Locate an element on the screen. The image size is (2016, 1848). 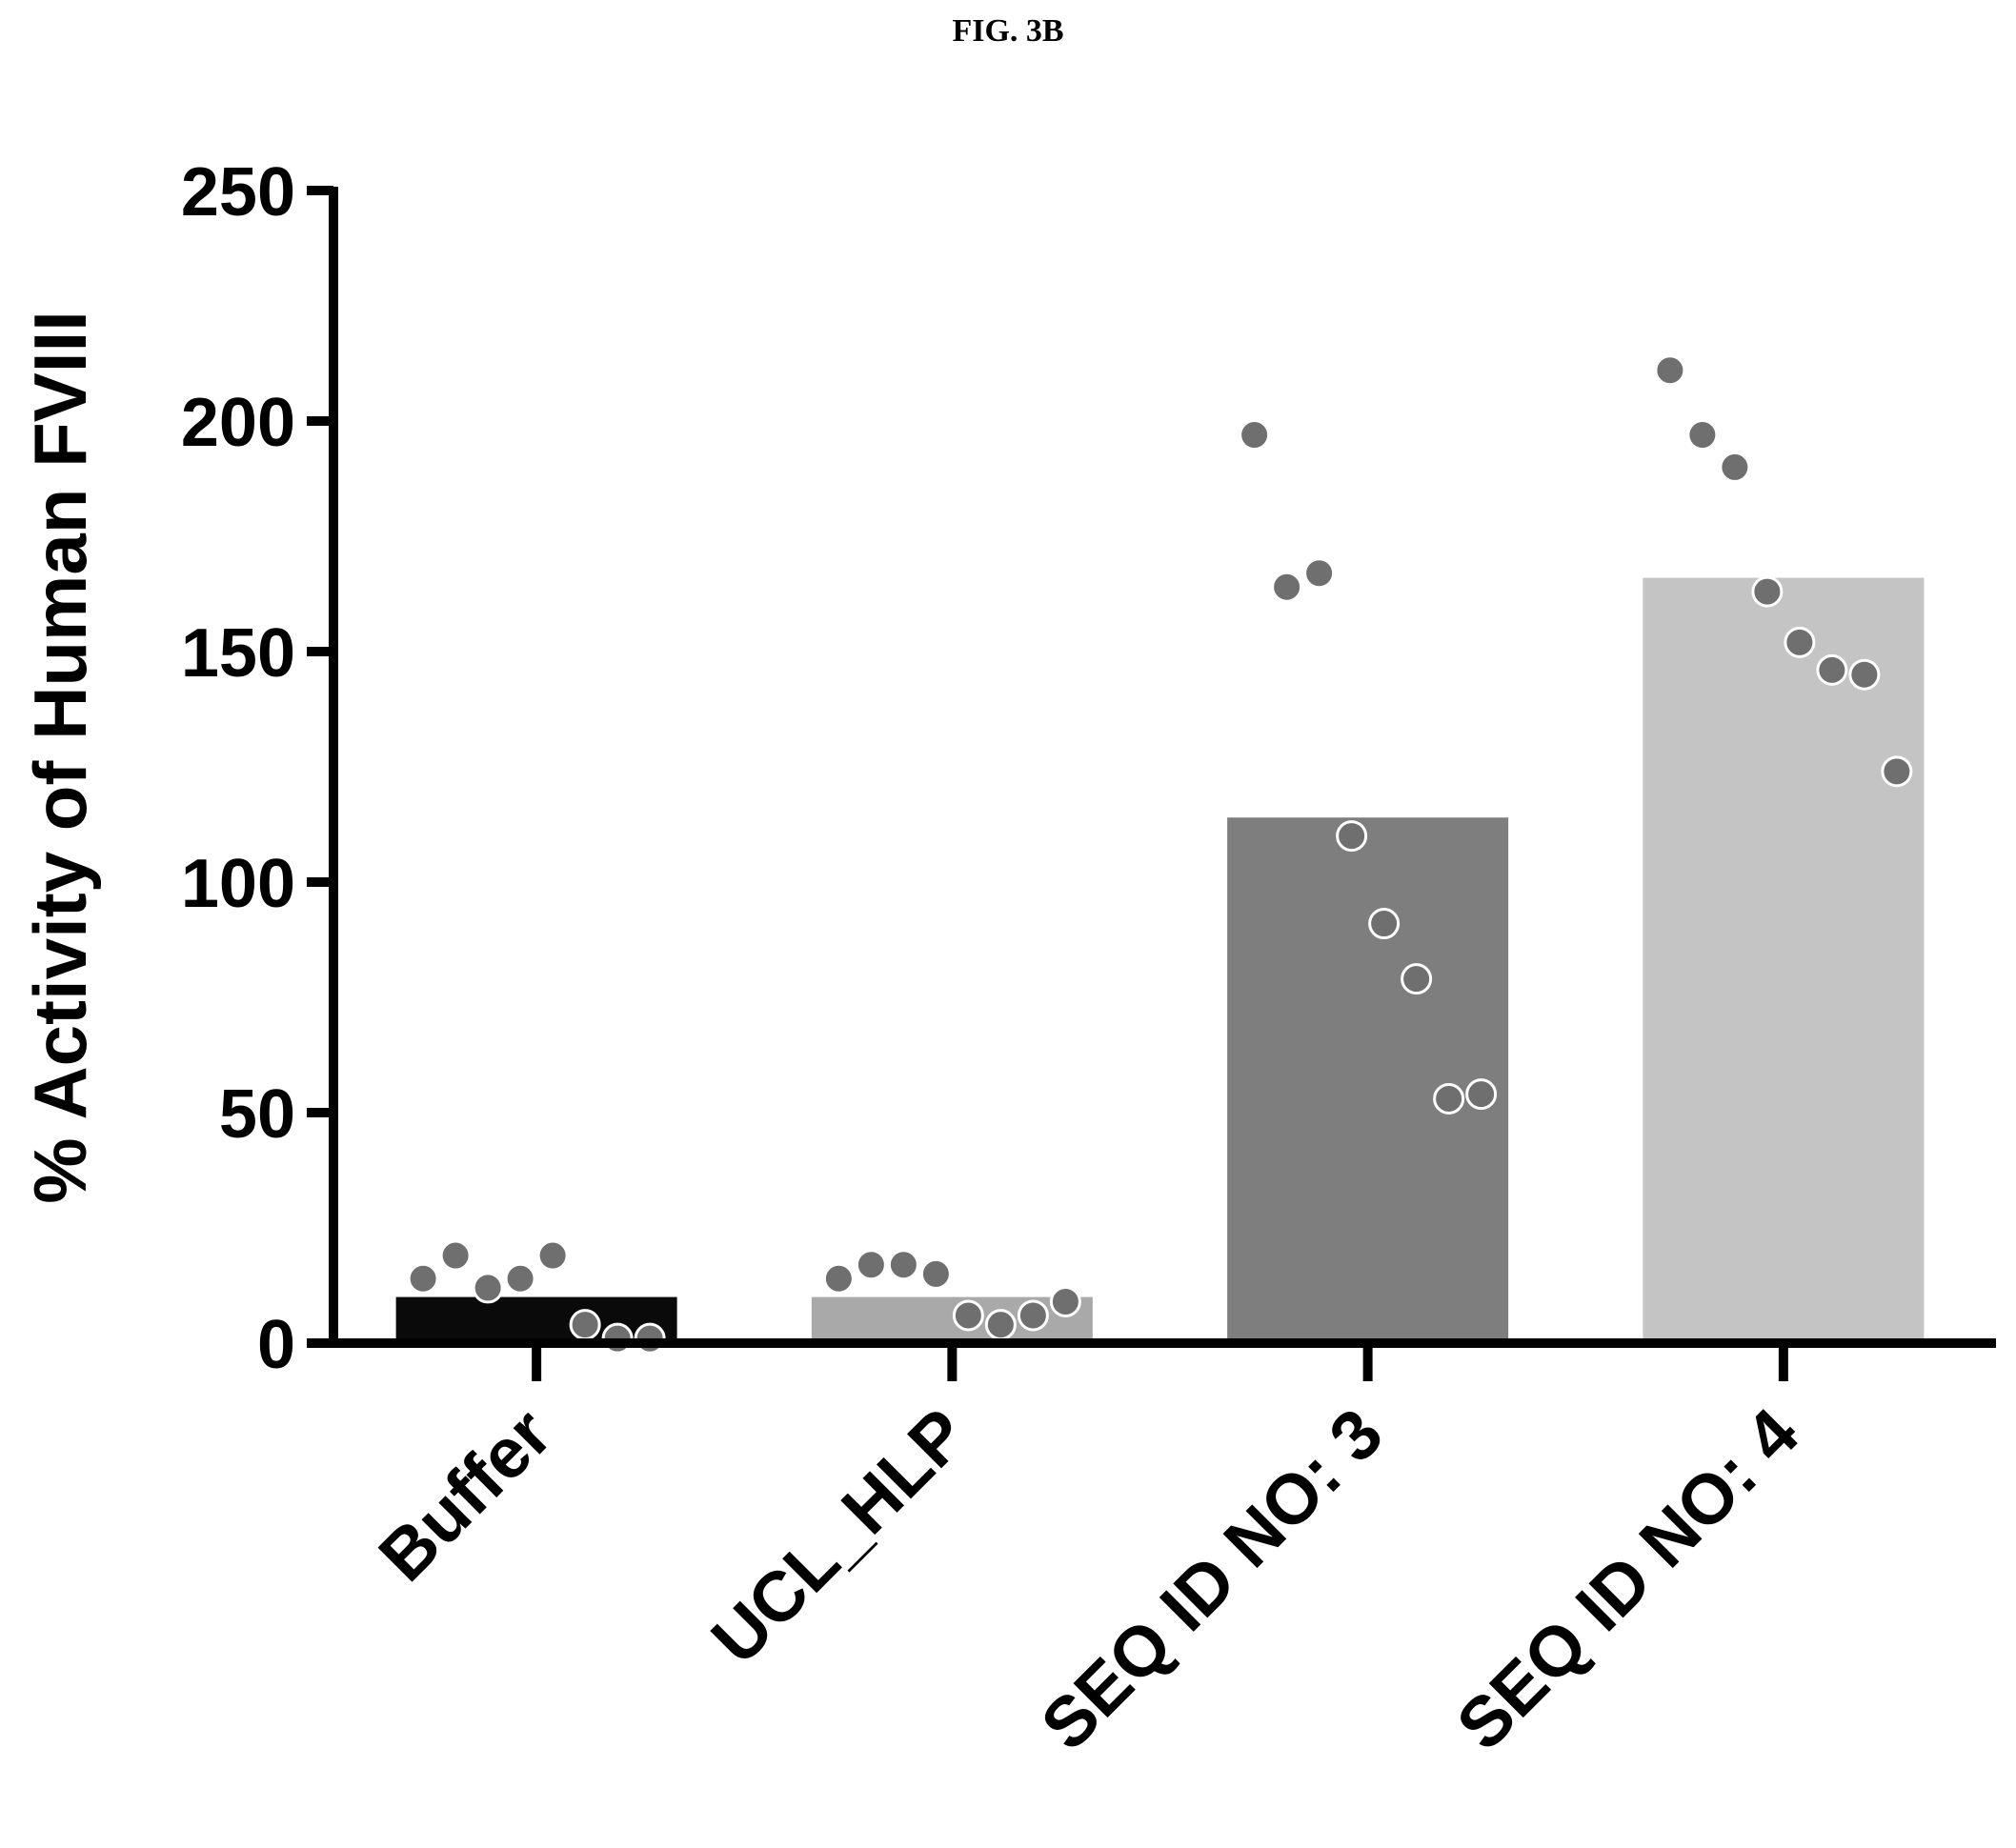
x-tick-label: Buffer is located at coordinates (465, 1495).